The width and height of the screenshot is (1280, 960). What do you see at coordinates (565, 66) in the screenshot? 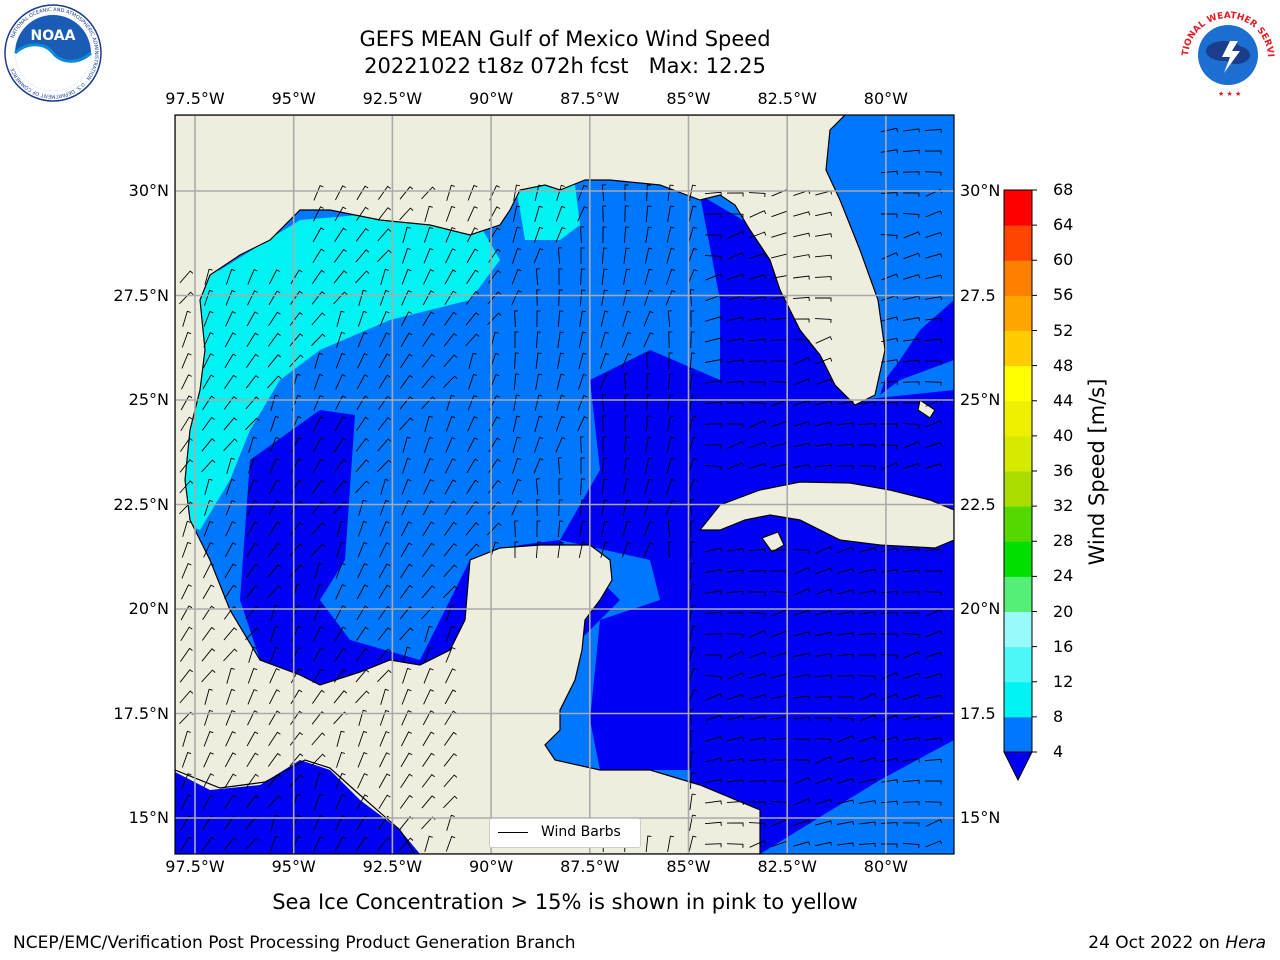
I see `chart-subtitle: 20221022 t18z 072h fcst Max: 12.25` at bounding box center [565, 66].